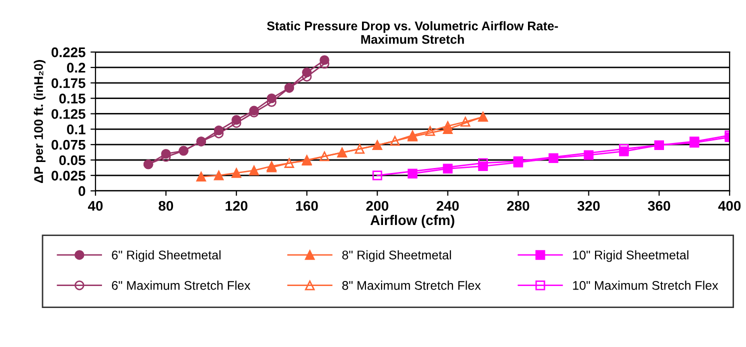  What do you see at coordinates (72, 99) in the screenshot?
I see `y-tick-label: 0.15` at bounding box center [72, 99].